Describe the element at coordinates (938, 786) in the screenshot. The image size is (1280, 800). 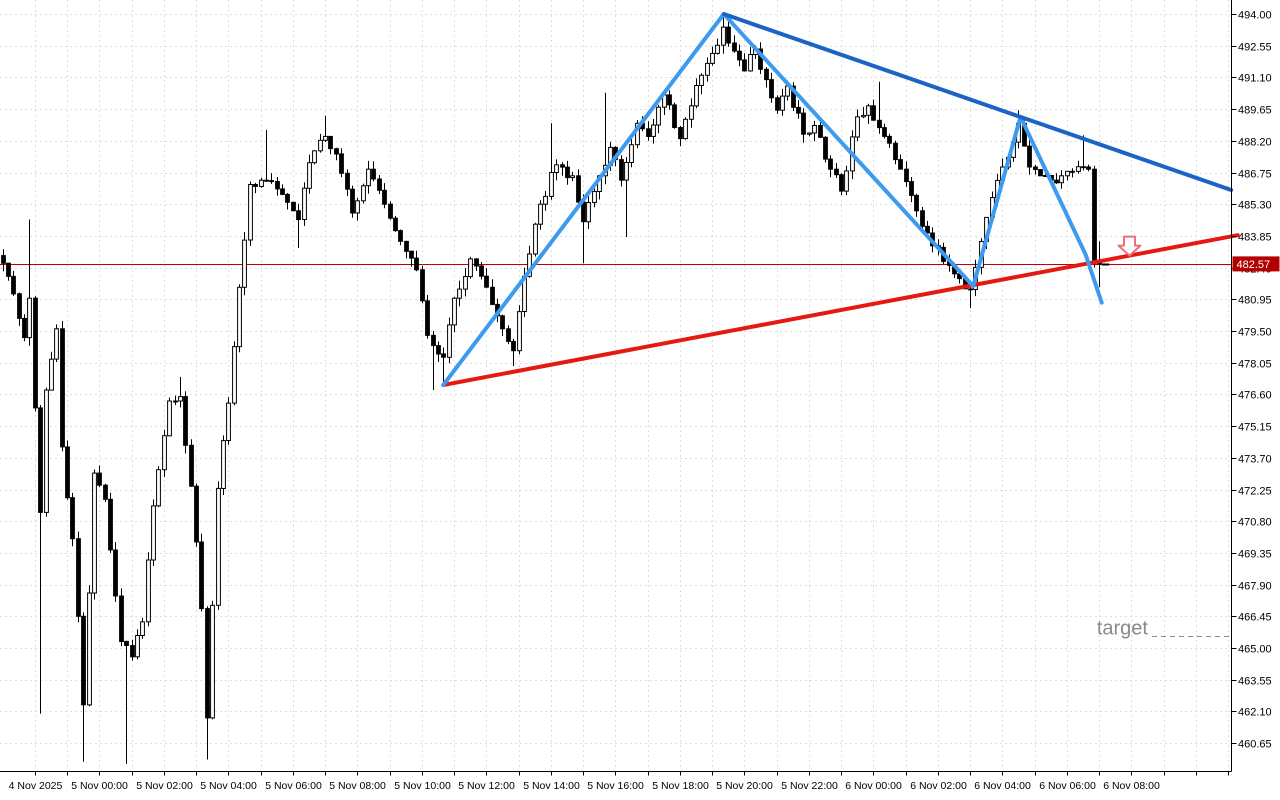
I see `time-tick-label: 6 Nov 02:00` at that location.